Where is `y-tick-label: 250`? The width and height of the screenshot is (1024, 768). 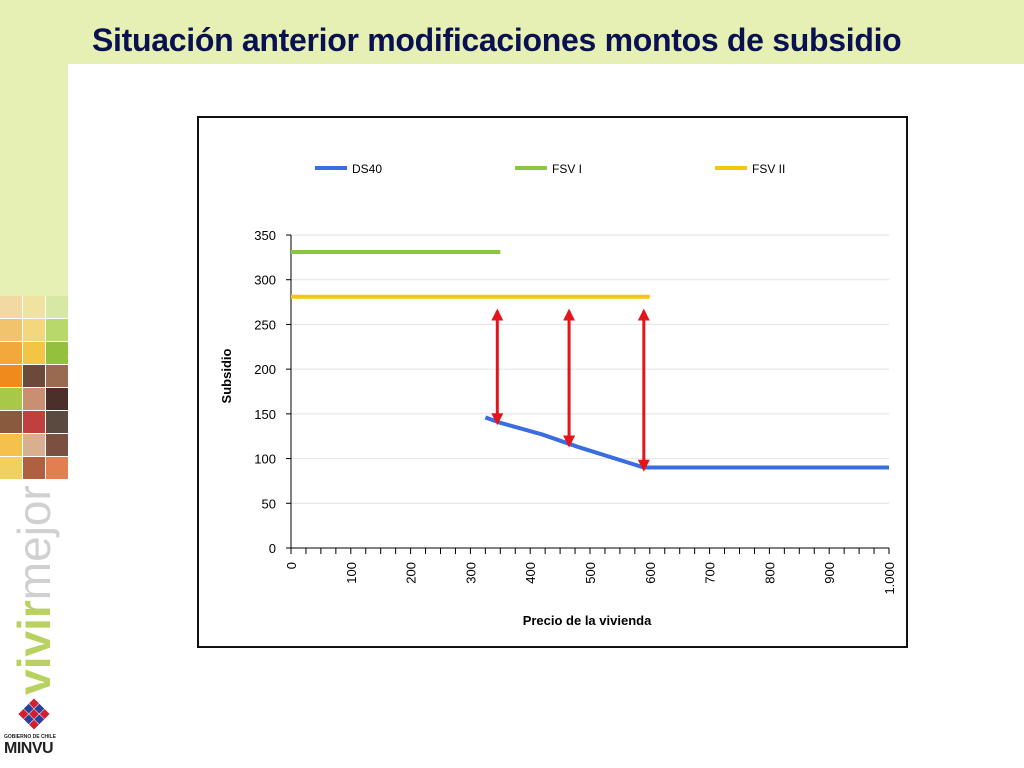
y-tick-label: 250 is located at coordinates (265, 324).